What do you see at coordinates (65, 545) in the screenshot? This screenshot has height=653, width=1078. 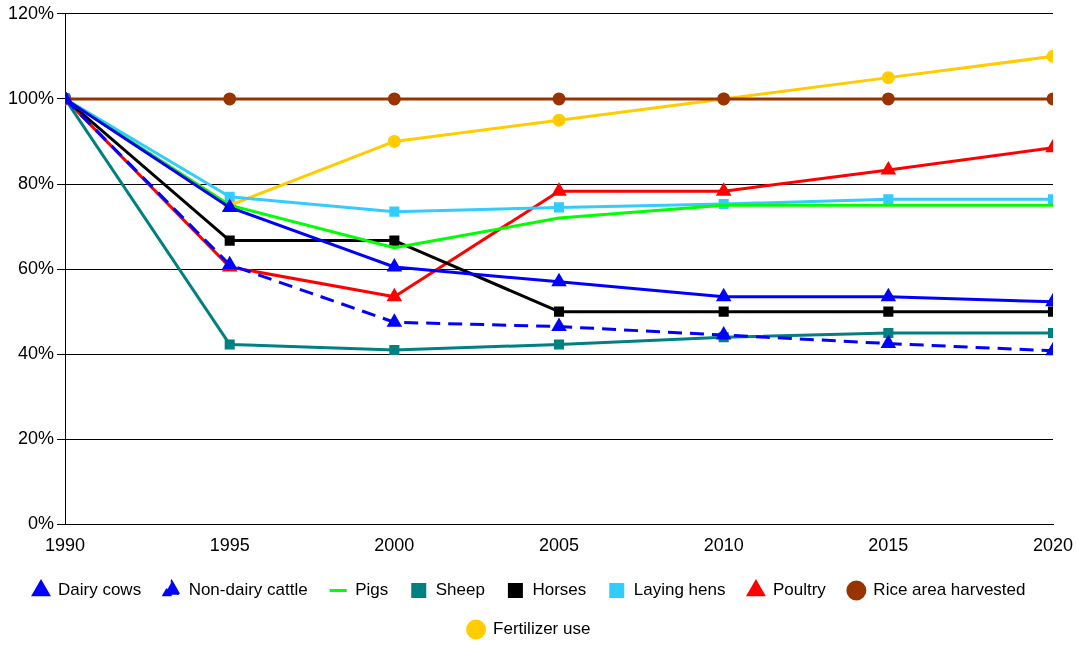 I see `x-tick-label: 1990` at bounding box center [65, 545].